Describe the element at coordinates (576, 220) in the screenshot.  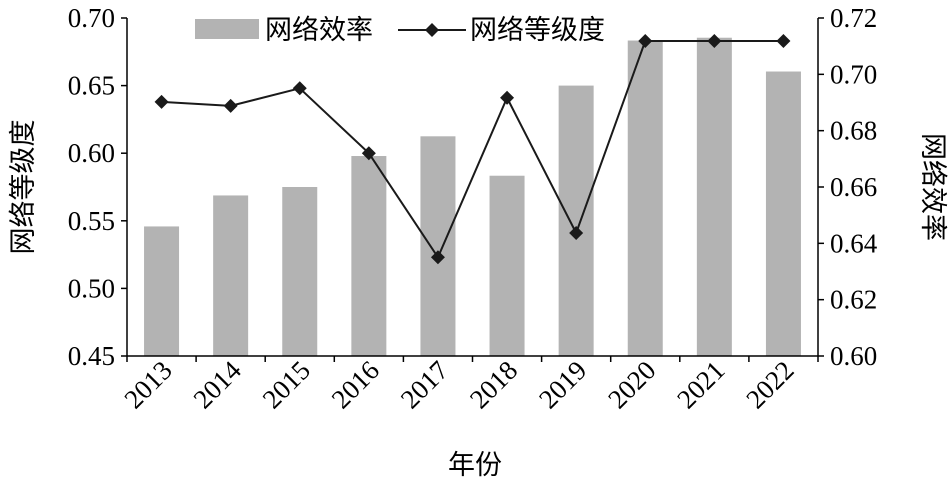
I see `bar-2019` at that location.